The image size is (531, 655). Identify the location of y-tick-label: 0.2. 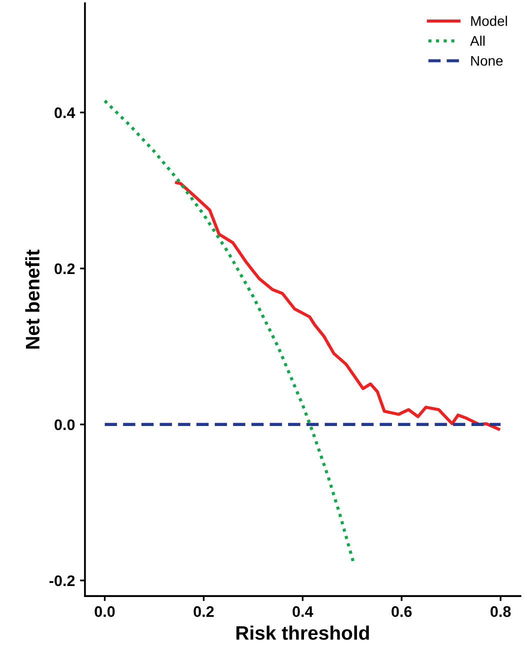
(64, 268).